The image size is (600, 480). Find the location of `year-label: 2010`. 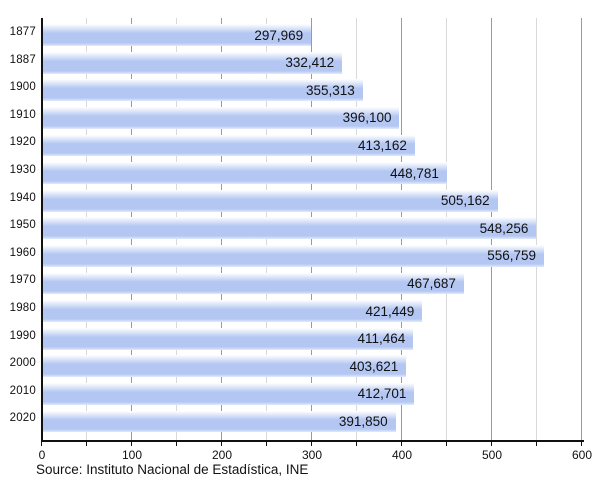

year-label: 2010 is located at coordinates (22, 390).